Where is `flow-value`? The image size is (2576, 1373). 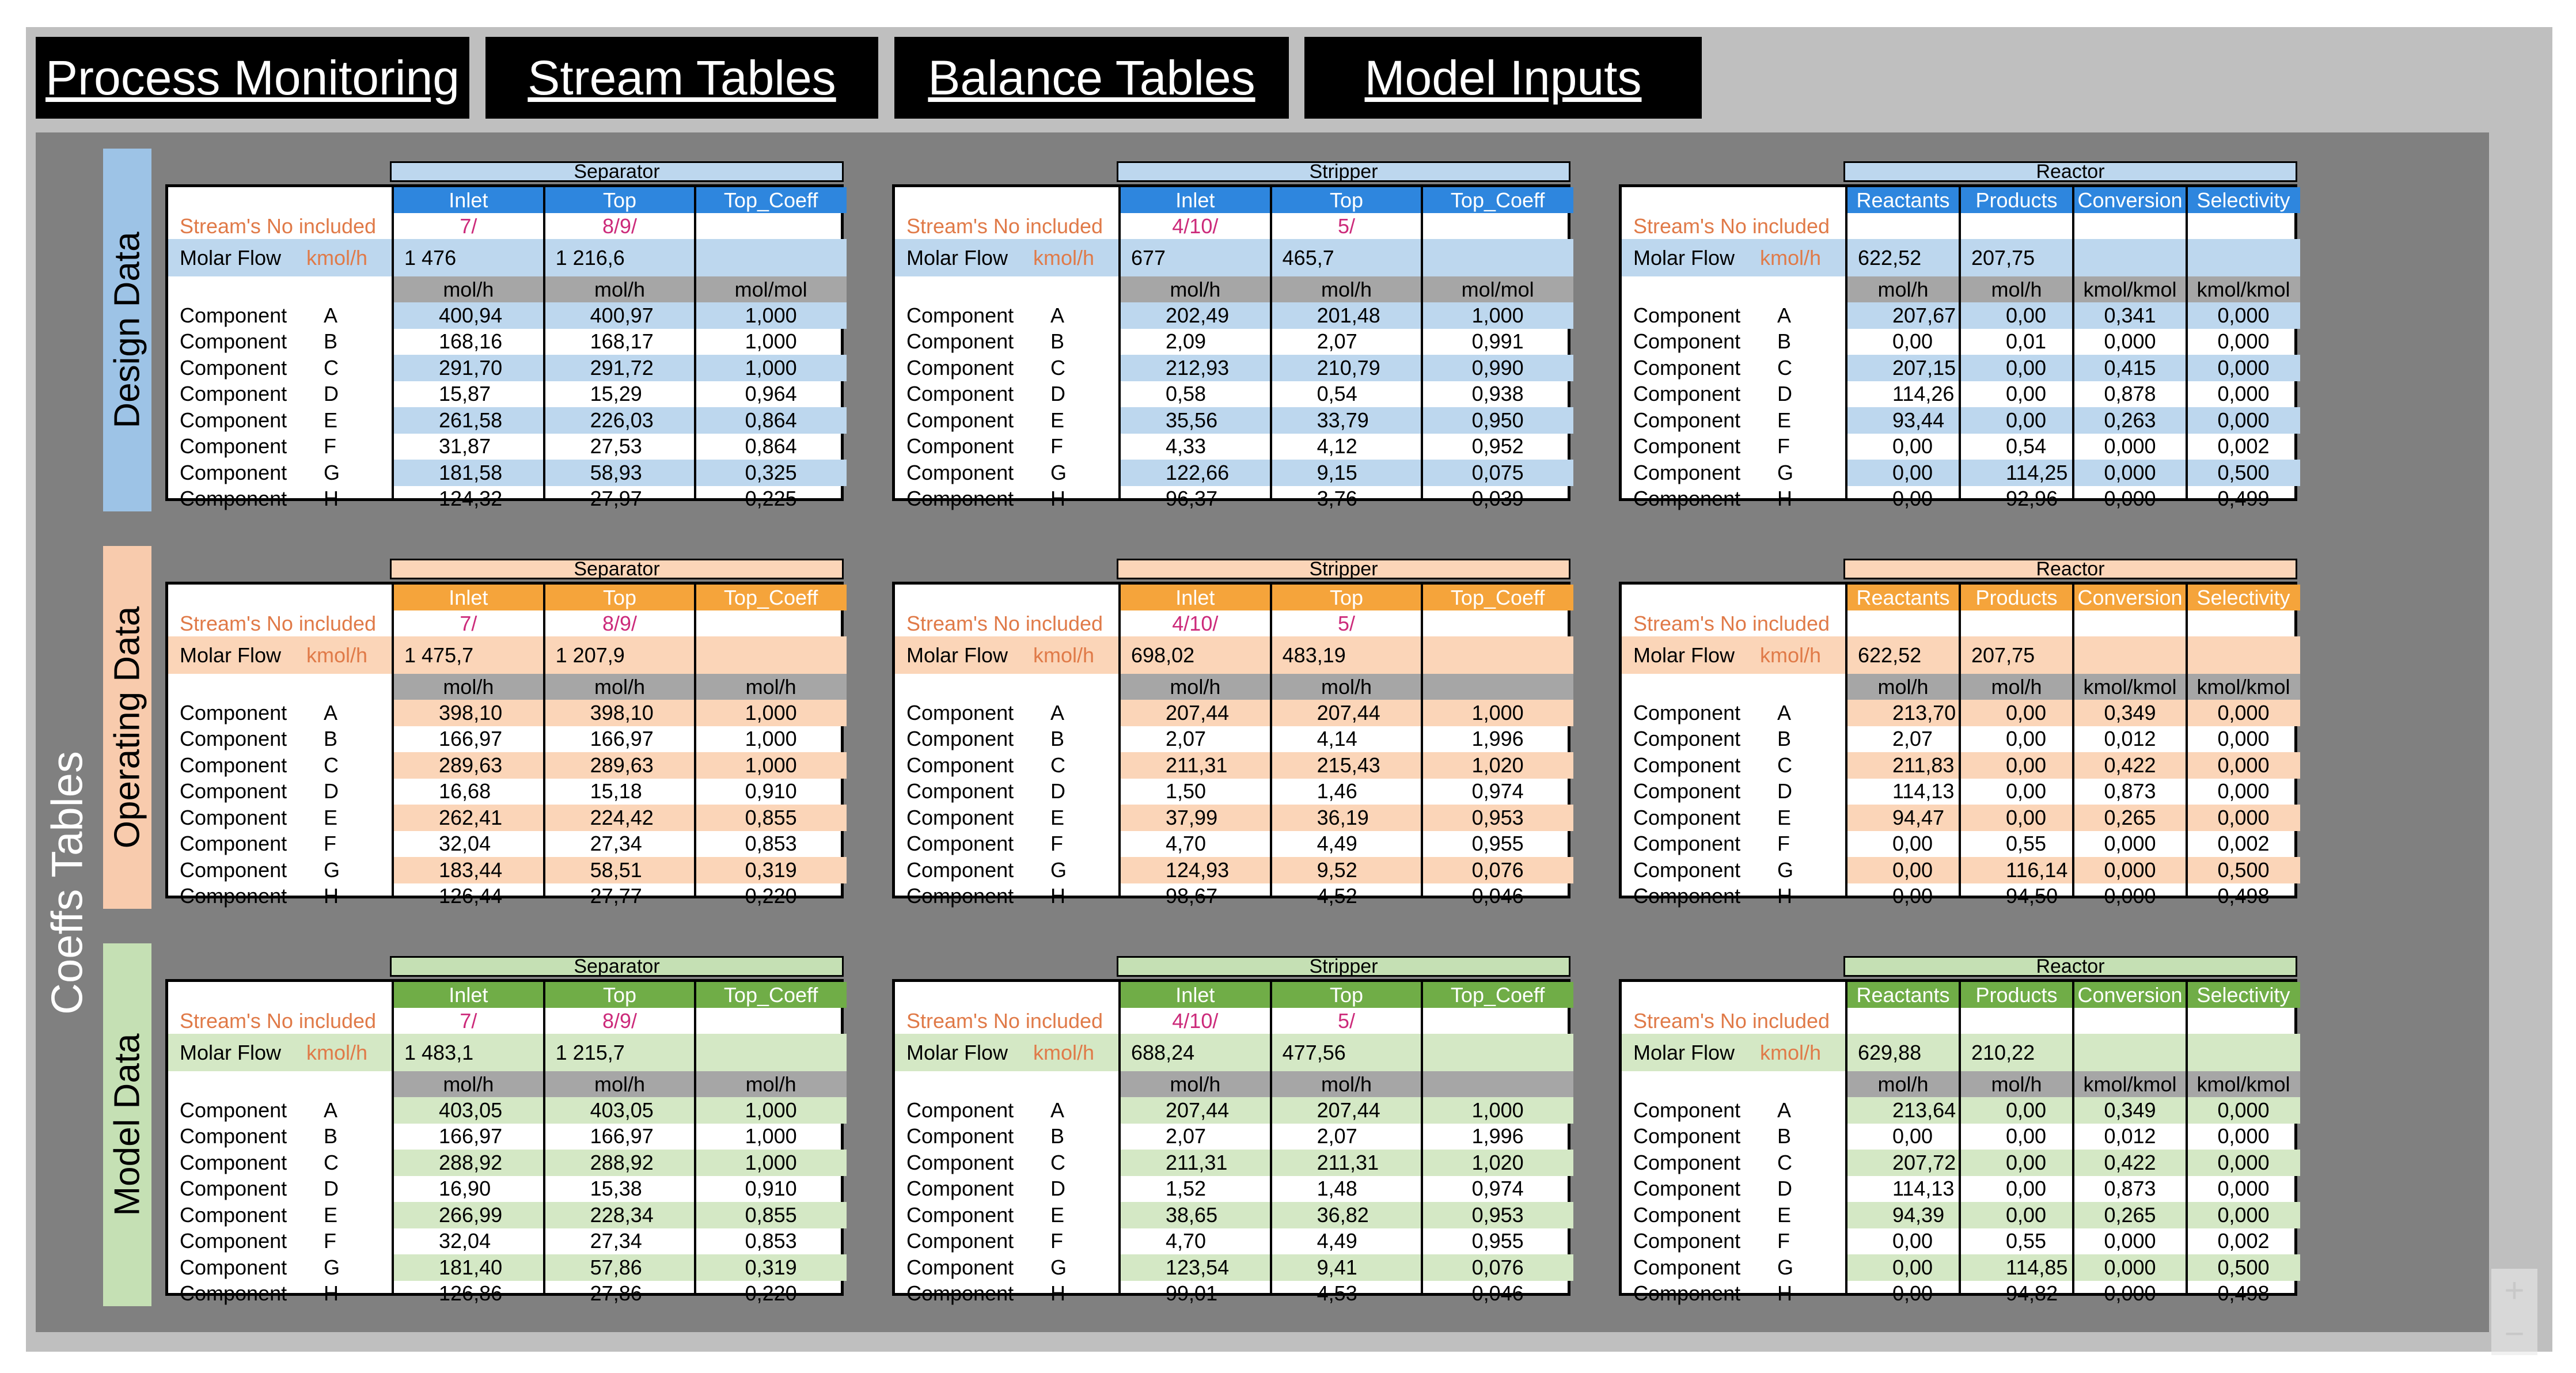 flow-value is located at coordinates (2130, 257).